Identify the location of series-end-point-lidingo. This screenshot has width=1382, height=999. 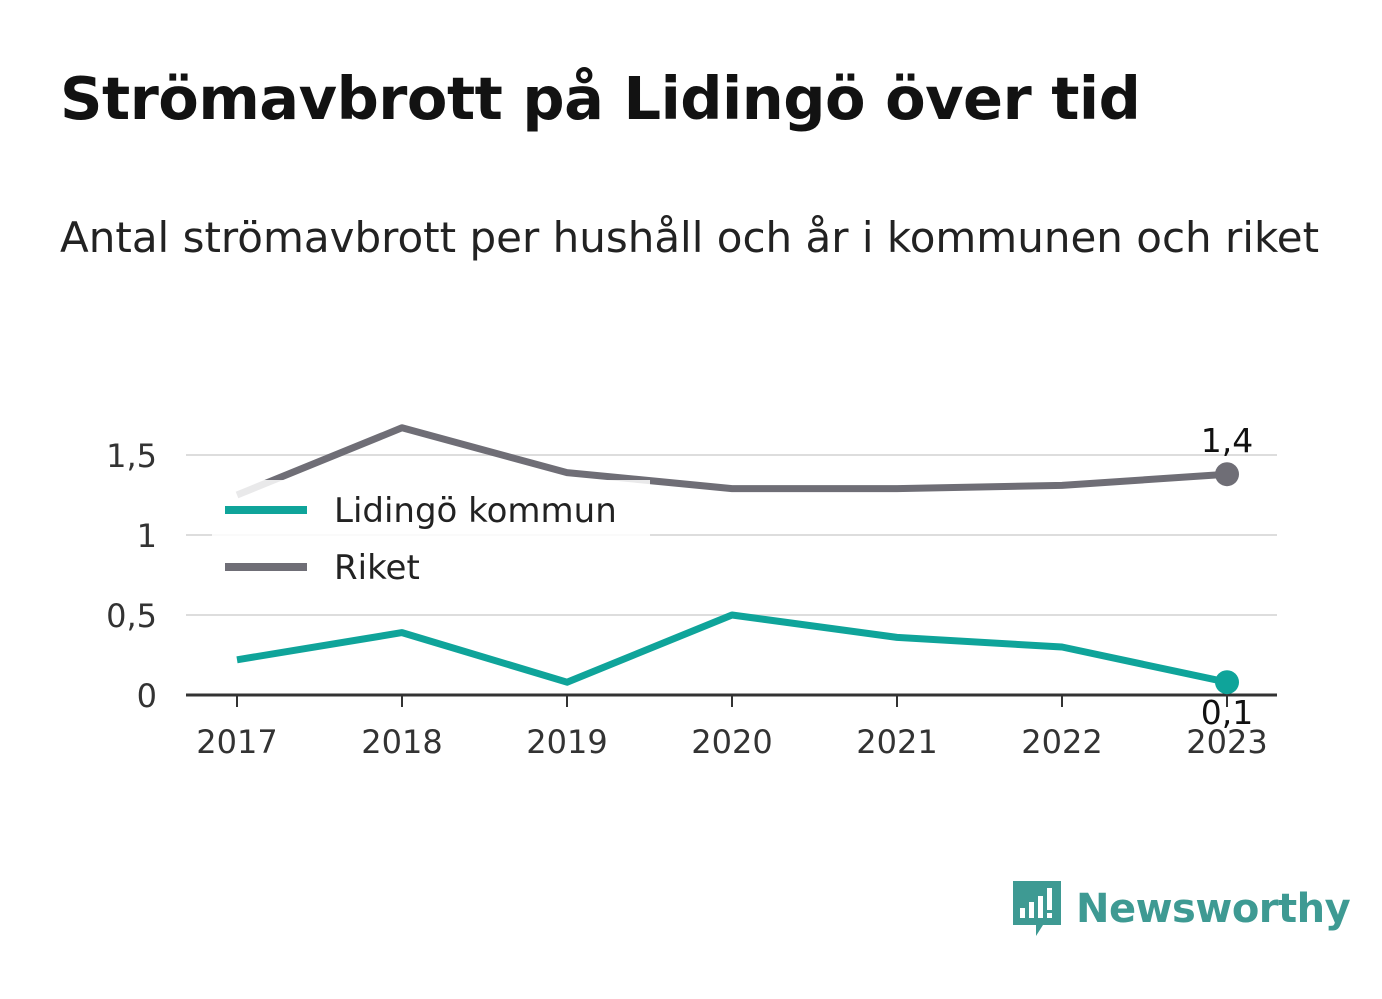
(1227, 682).